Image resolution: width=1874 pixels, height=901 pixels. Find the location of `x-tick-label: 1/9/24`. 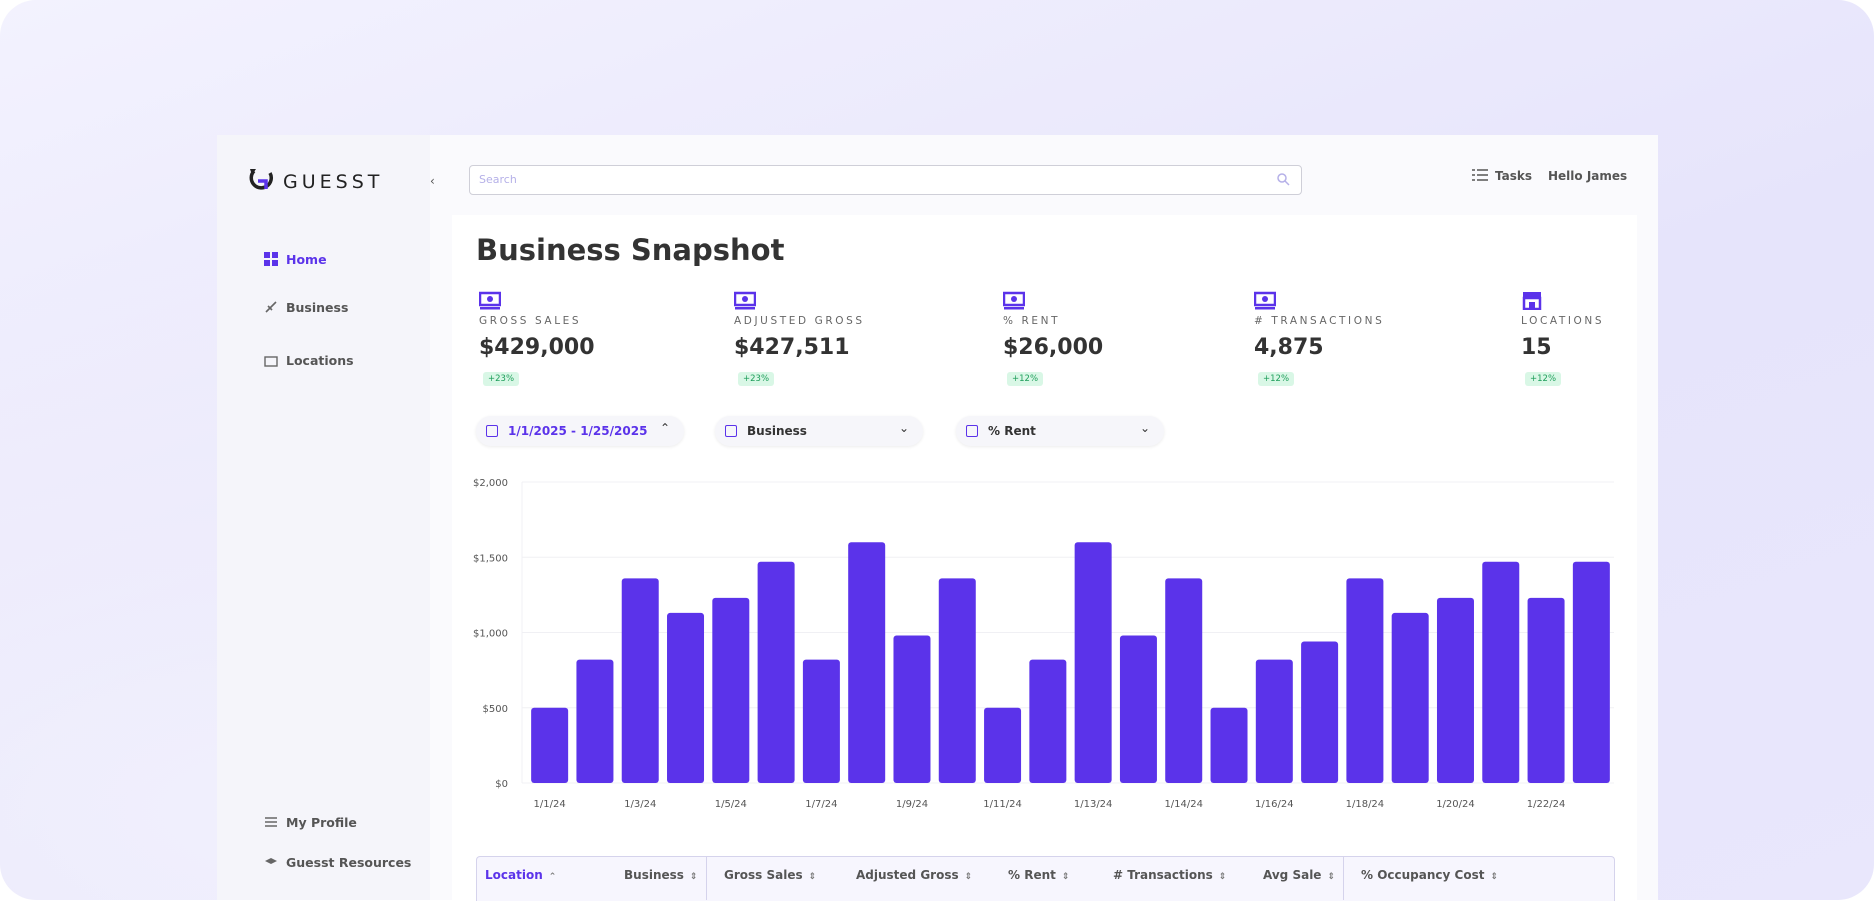

x-tick-label: 1/9/24 is located at coordinates (912, 804).